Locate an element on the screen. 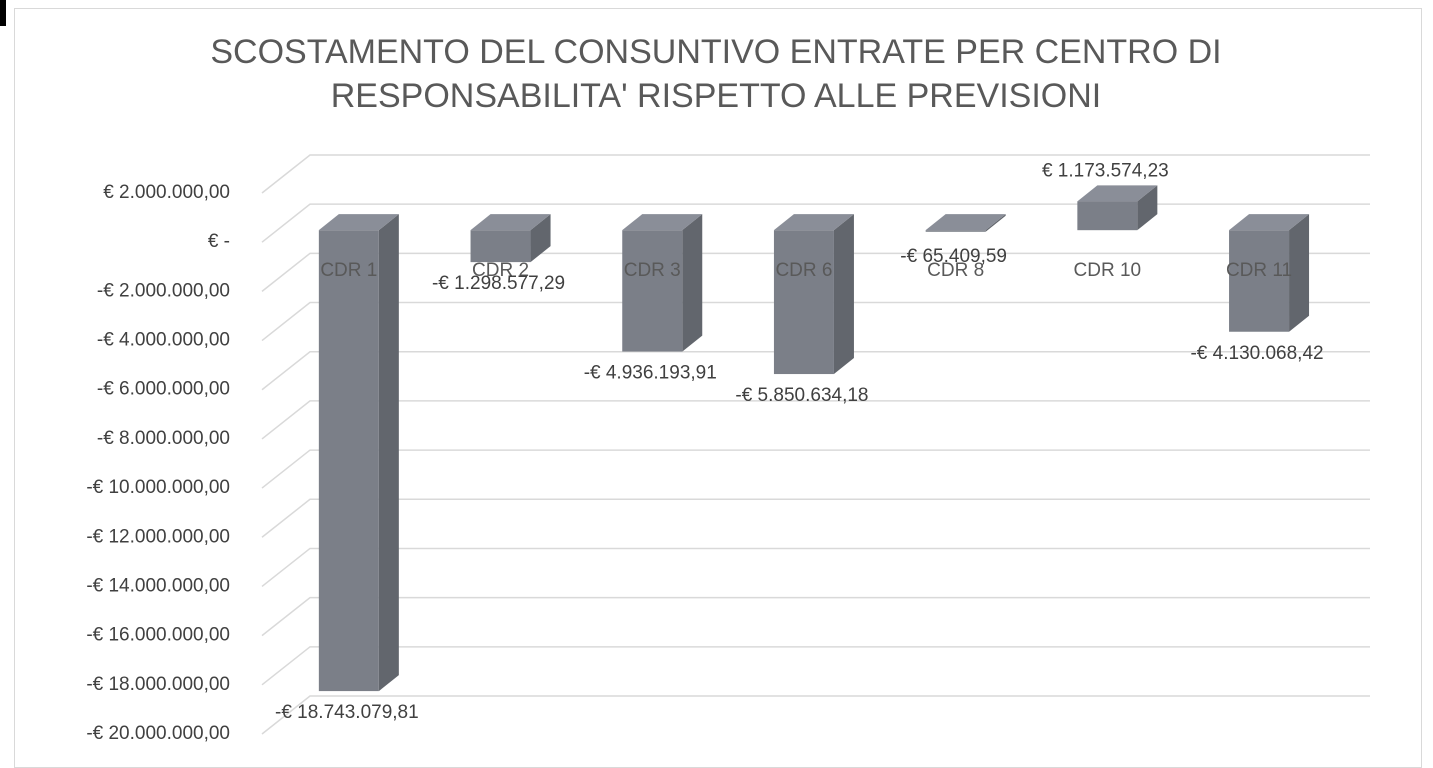  x-tick-label: CDR 3 is located at coordinates (652, 270).